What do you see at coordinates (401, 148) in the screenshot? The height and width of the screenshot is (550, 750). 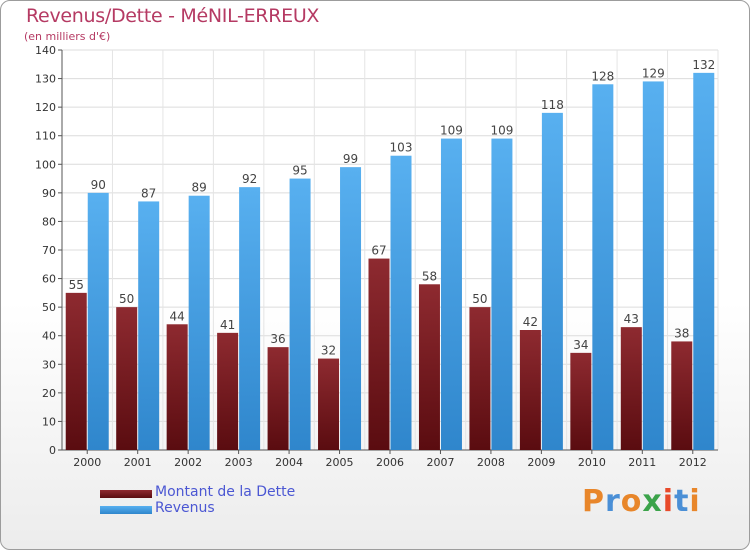 I see `data-label: 103` at bounding box center [401, 148].